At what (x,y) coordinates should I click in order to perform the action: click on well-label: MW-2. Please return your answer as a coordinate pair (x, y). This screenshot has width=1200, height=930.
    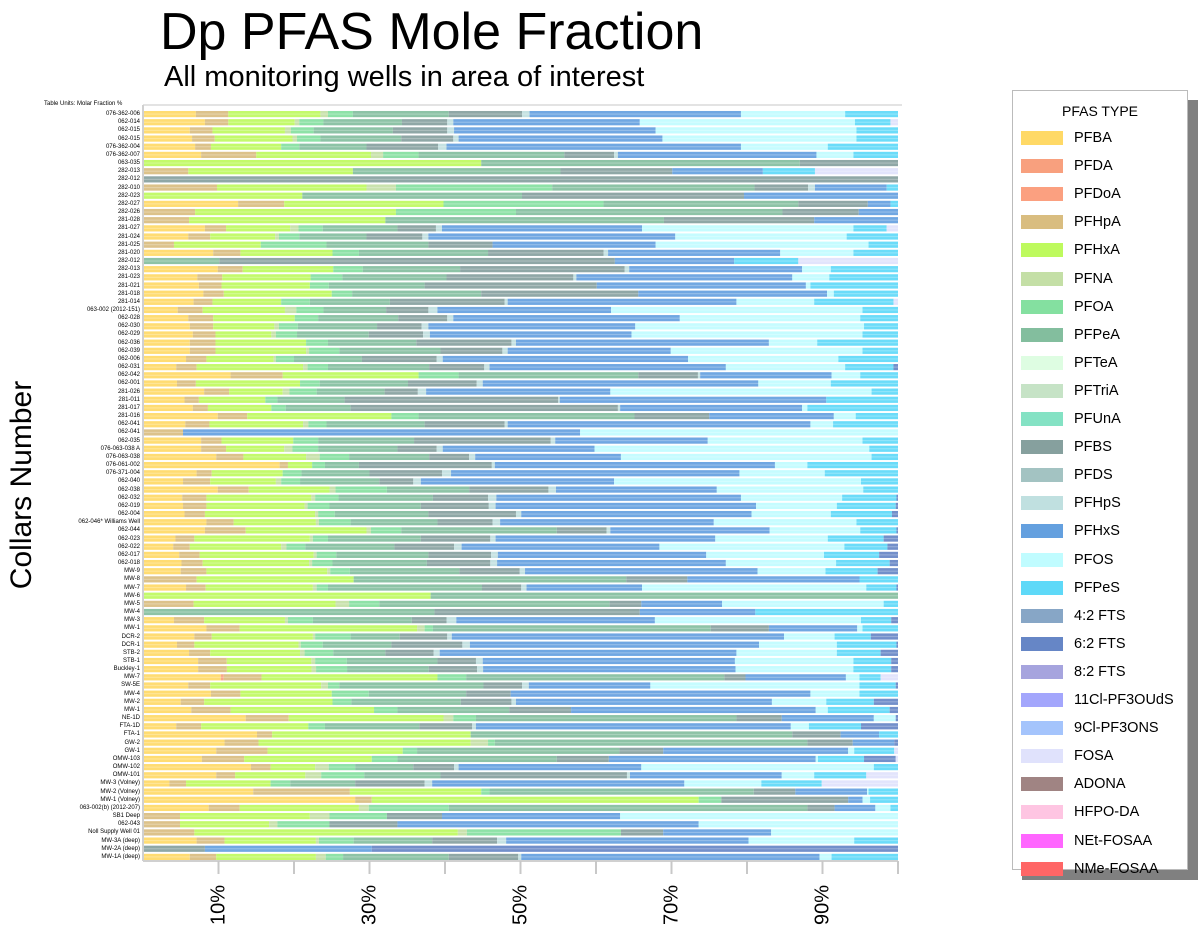
    Looking at the image, I should click on (132, 701).